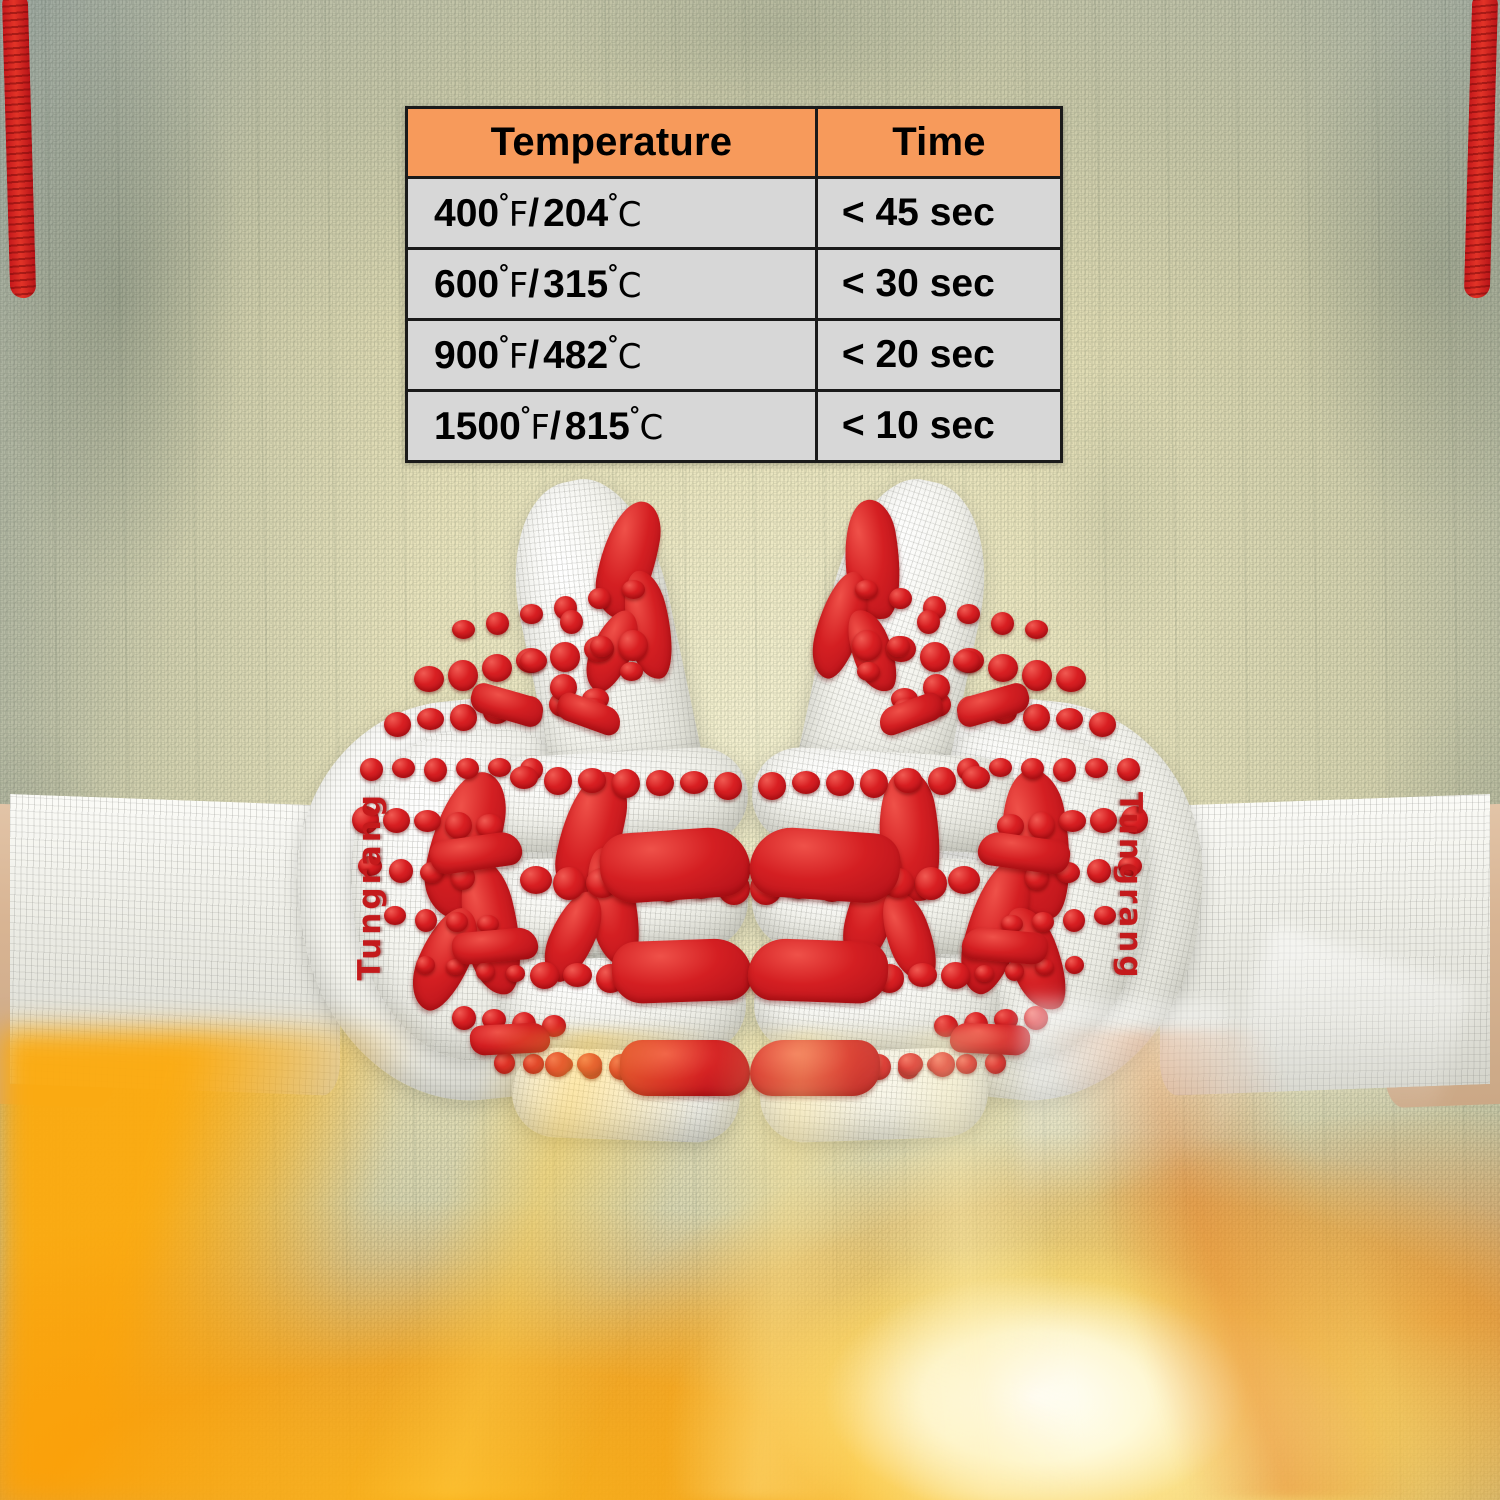 The height and width of the screenshot is (1500, 1500). Describe the element at coordinates (611, 426) in the screenshot. I see `cell-temperature: 1500°F/815°C` at that location.